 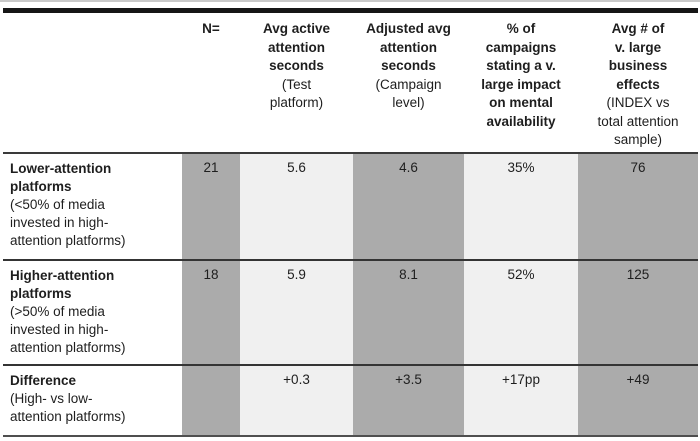 What do you see at coordinates (408, 93) in the screenshot?
I see `header-note: (Campaign level)` at bounding box center [408, 93].